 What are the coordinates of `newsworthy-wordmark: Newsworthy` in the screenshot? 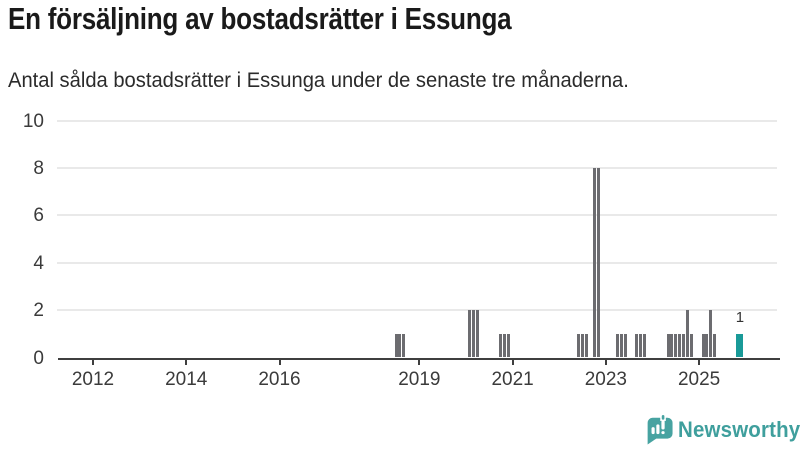 It's located at (739, 429).